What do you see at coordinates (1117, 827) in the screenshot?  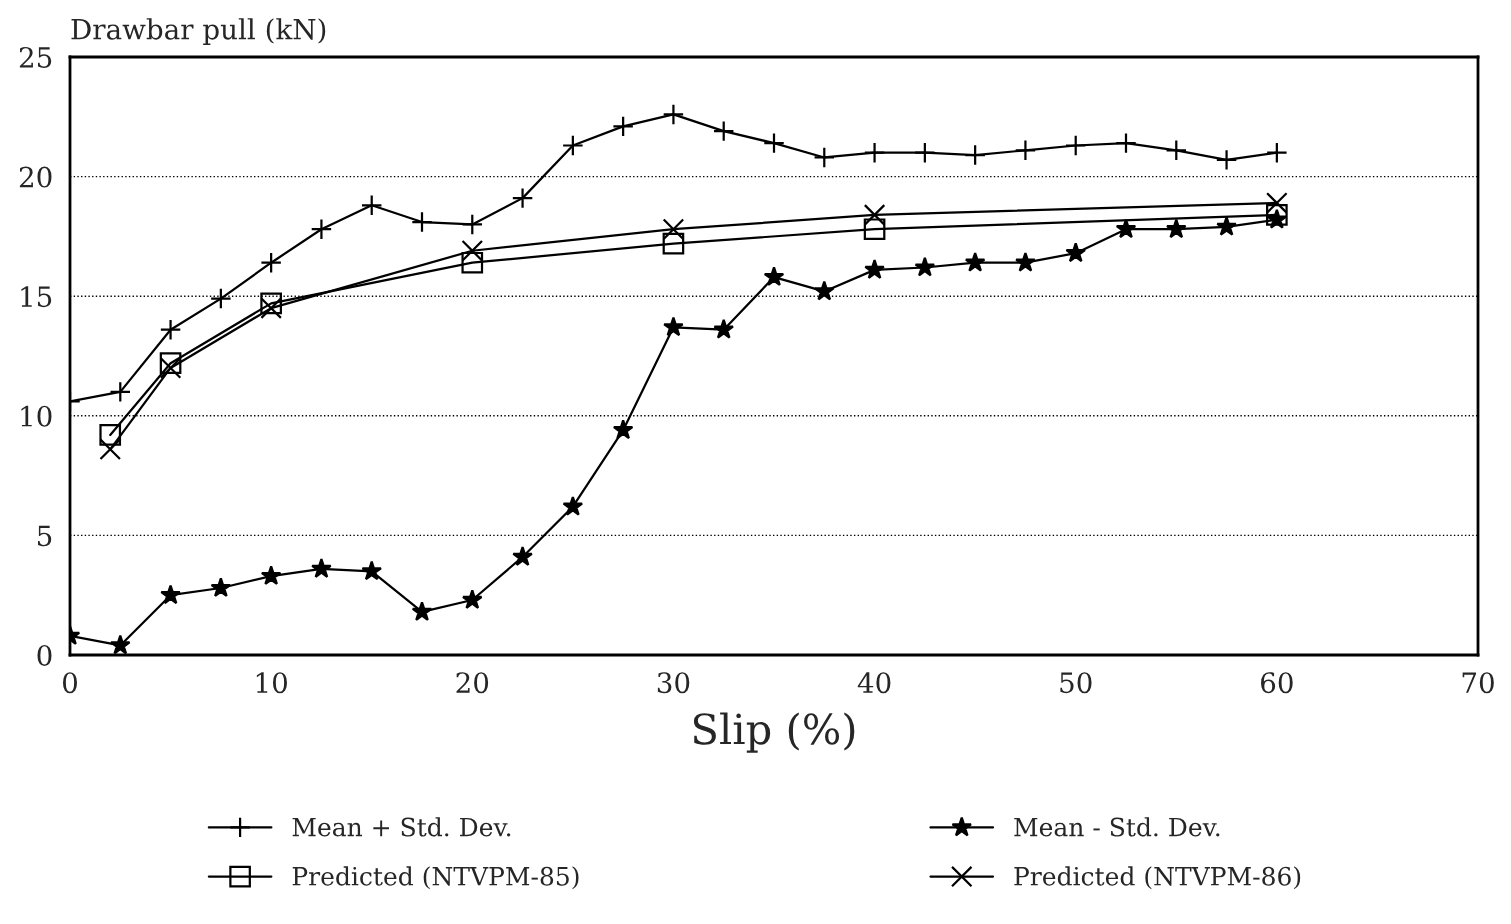 I see `legend-label: Mean - Std. Dev.` at bounding box center [1117, 827].